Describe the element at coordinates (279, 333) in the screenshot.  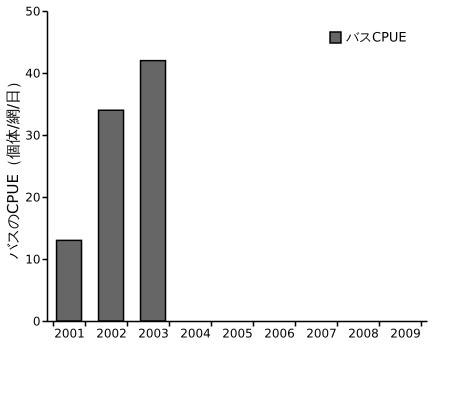
I see `x-tick-label: 2006` at that location.